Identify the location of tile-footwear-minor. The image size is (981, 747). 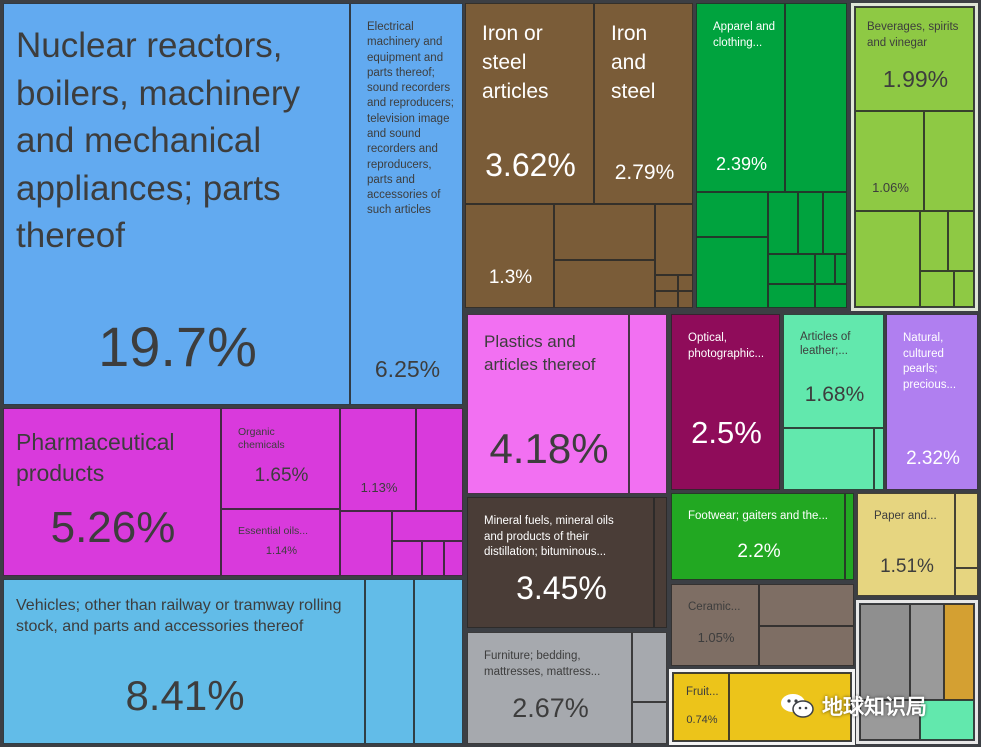
(849, 536).